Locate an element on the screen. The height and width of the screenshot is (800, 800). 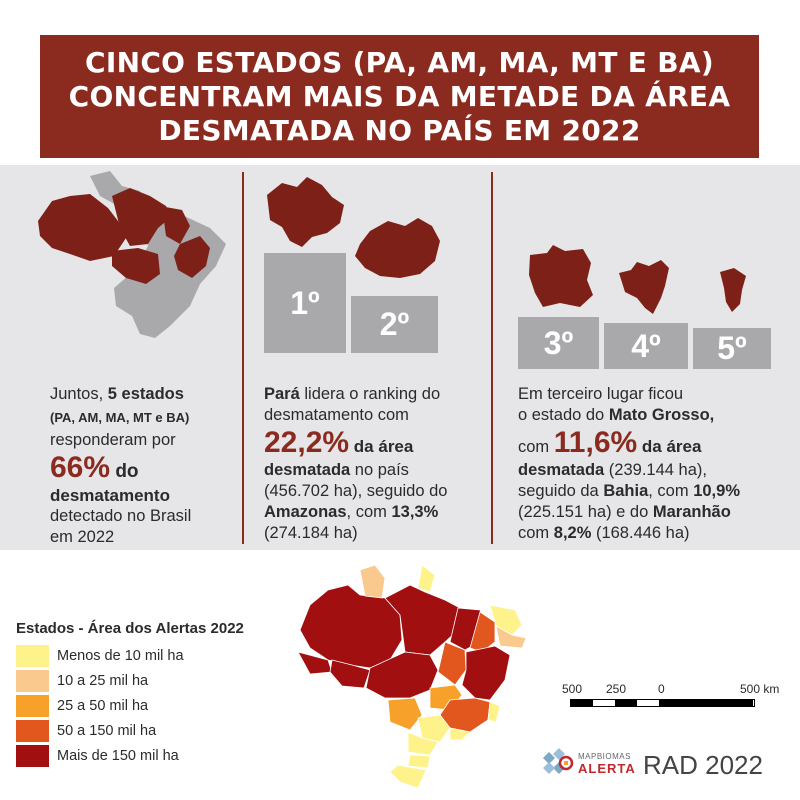
podium-1: 1º is located at coordinates (305, 303).